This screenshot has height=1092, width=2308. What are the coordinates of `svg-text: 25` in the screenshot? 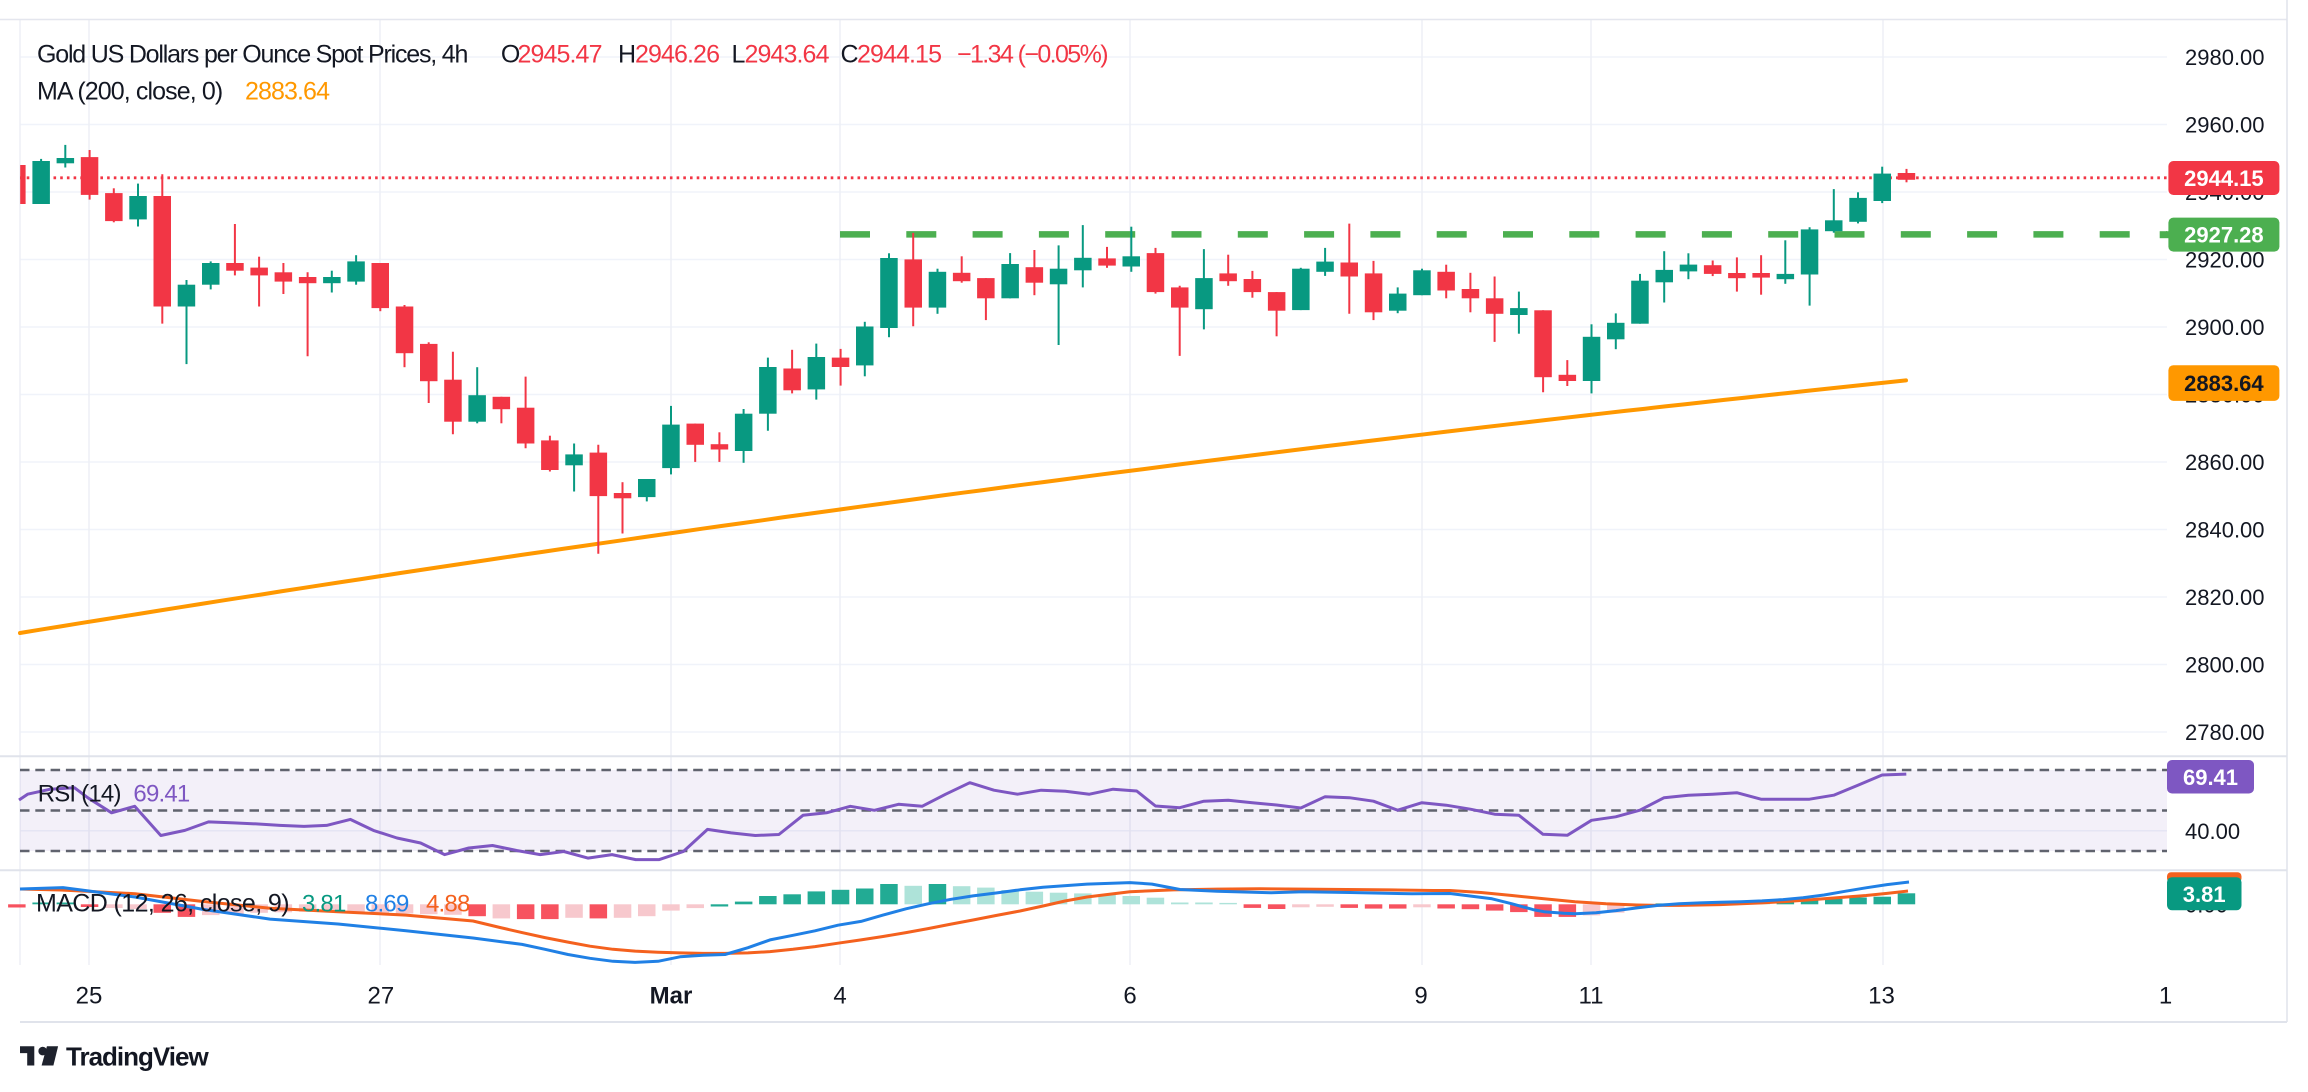 It's located at (89, 996).